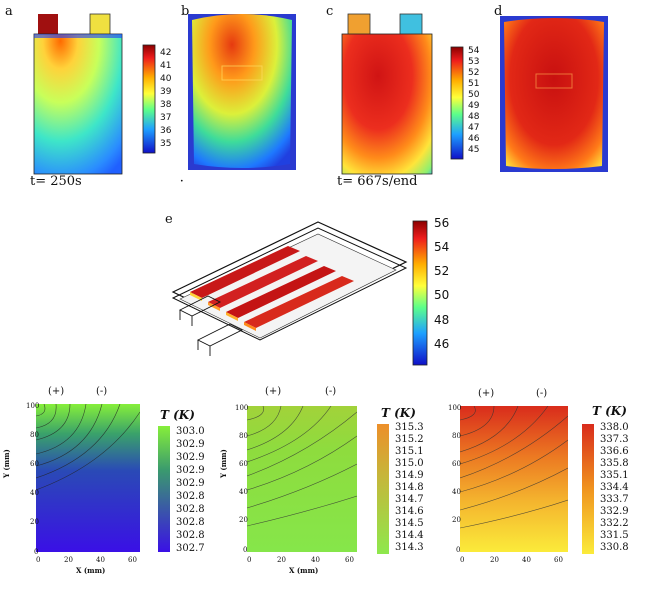 The image size is (649, 594). Describe the element at coordinates (56, 181) in the screenshot. I see `time-label-a: t= 250s` at that location.